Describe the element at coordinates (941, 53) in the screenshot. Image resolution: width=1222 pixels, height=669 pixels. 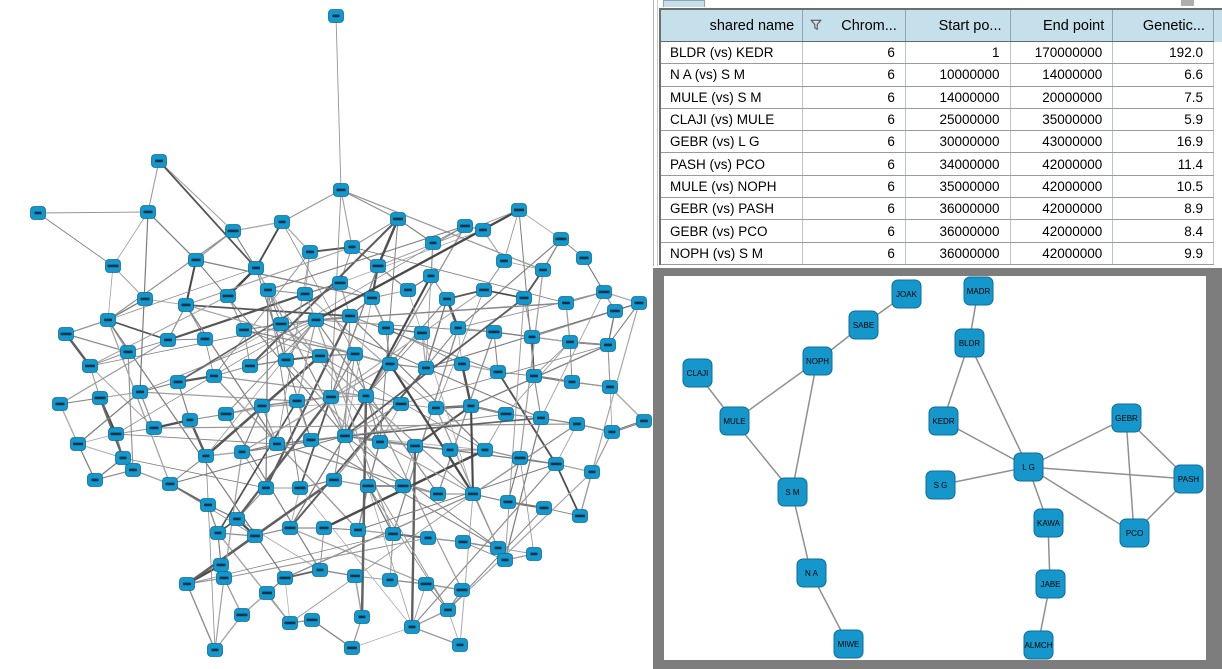
I see `table-row: BLDR (vs) KEDR 6 1 170000000 192.0` at that location.